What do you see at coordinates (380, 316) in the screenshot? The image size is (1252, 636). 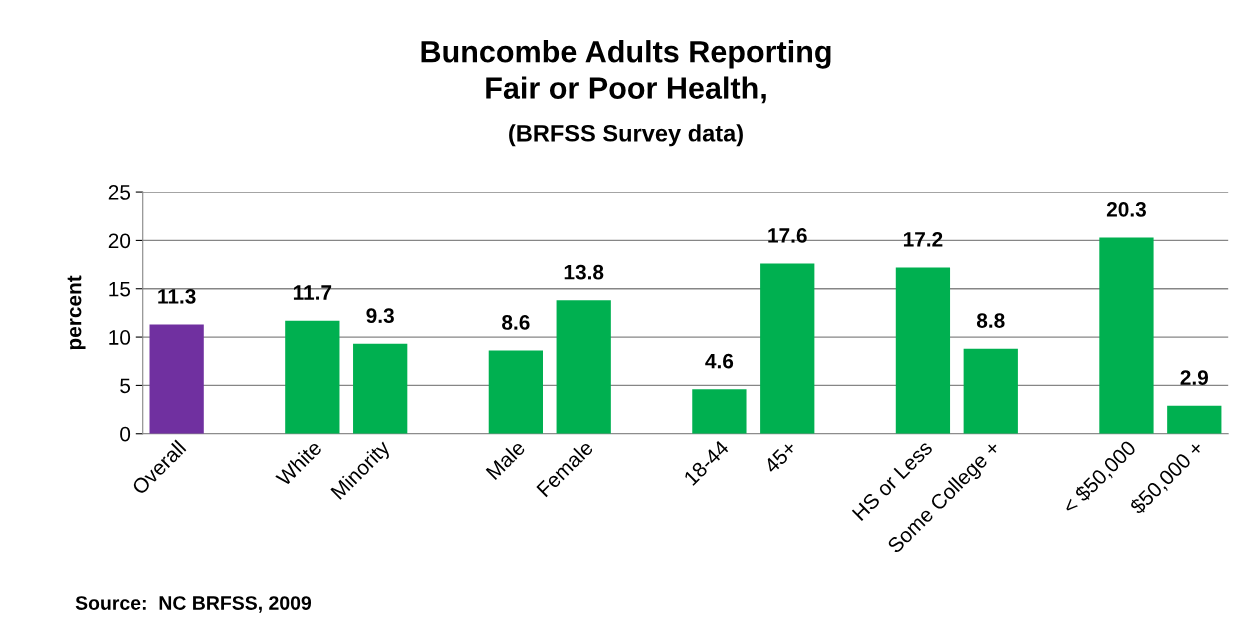 I see `data-label: 9.3` at bounding box center [380, 316].